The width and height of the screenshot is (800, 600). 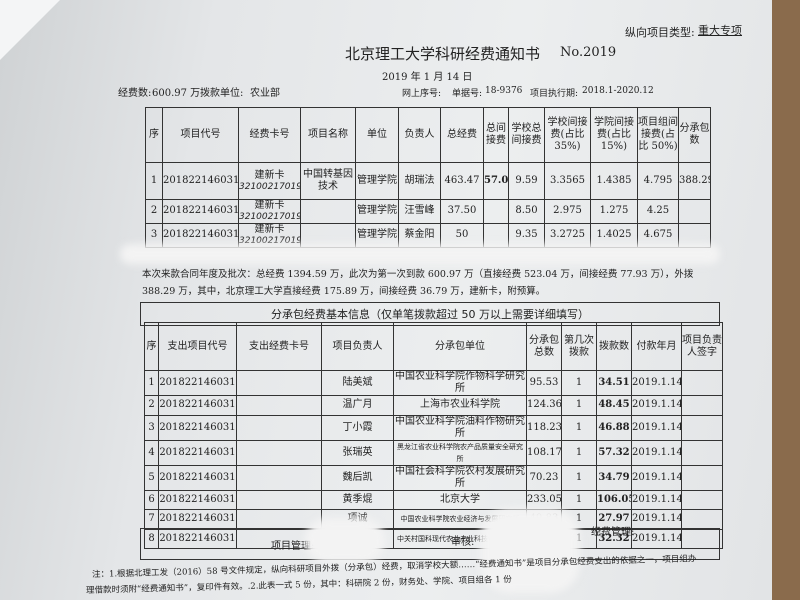 I want to click on cell-value: 中国转基因技术, so click(x=328, y=180).